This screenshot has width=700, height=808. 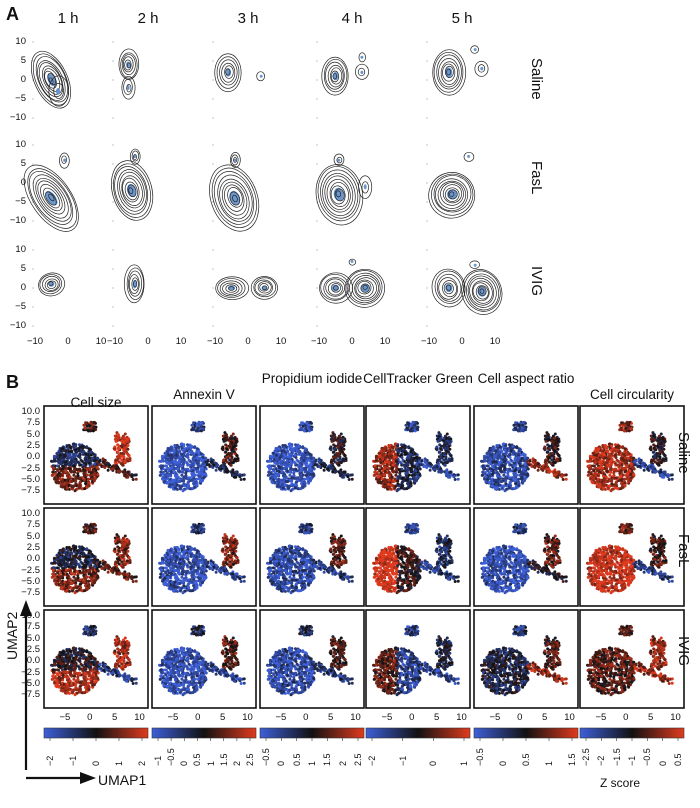 I want to click on density-contour-ivig-3h, so click(x=246, y=288).